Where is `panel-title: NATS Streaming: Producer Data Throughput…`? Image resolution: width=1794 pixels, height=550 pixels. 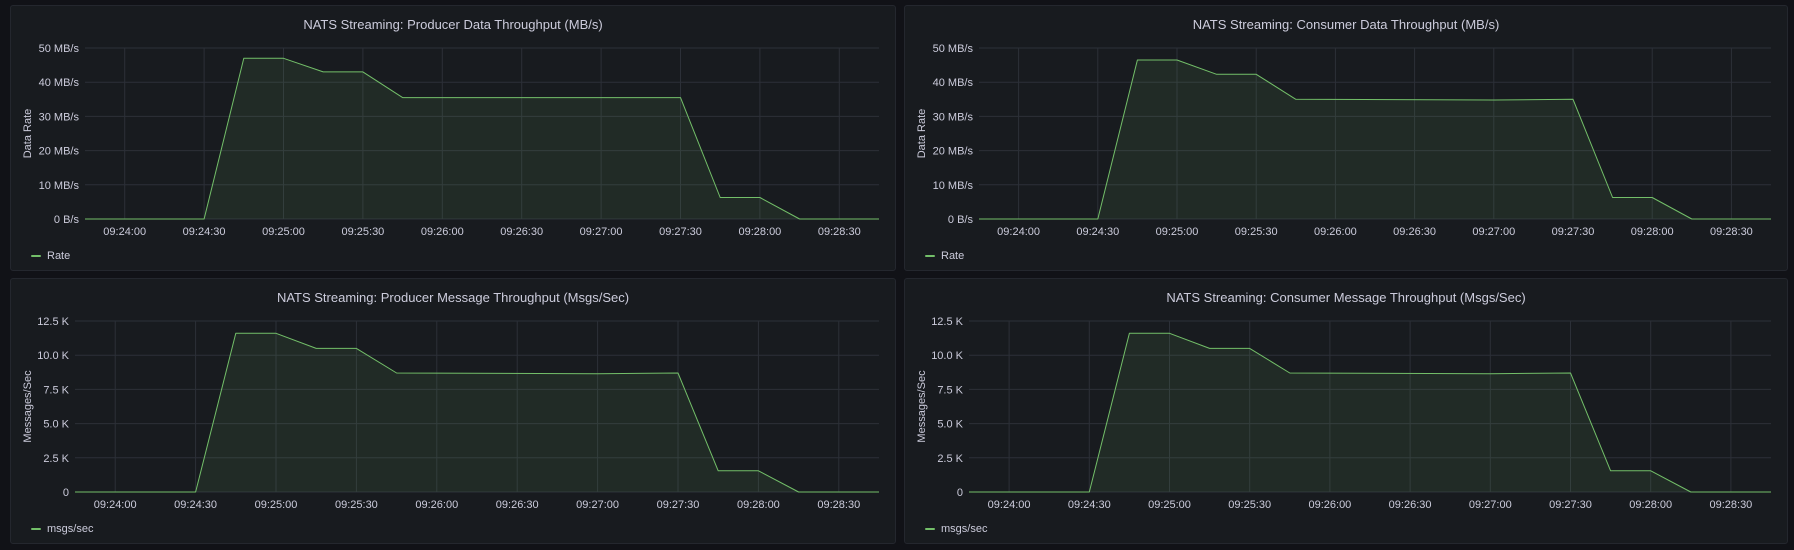
panel-title: NATS Streaming: Producer Data Throughput… is located at coordinates (453, 24).